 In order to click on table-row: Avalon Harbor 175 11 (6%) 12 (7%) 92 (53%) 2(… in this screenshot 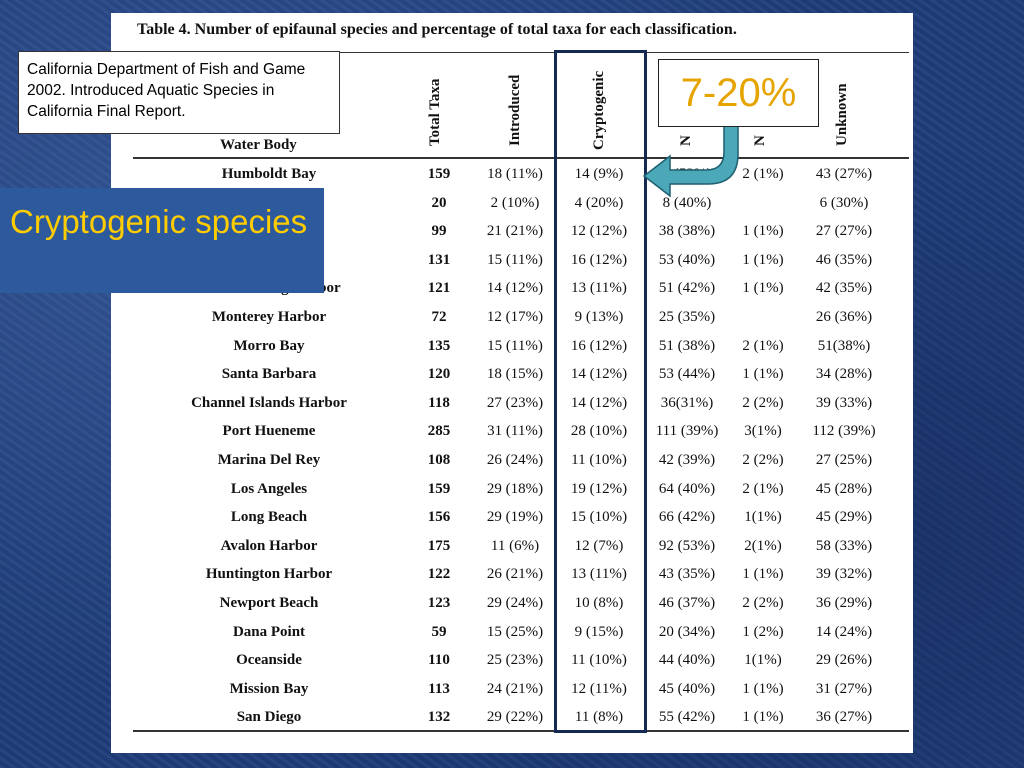, I will do `click(512, 548)`.